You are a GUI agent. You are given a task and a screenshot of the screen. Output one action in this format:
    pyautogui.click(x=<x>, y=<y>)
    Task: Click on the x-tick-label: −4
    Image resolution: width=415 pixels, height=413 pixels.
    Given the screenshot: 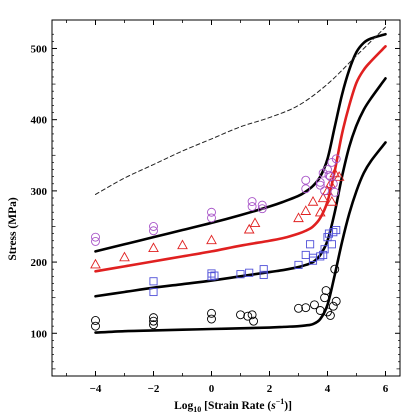 What is the action you would take?
    pyautogui.click(x=96, y=389)
    